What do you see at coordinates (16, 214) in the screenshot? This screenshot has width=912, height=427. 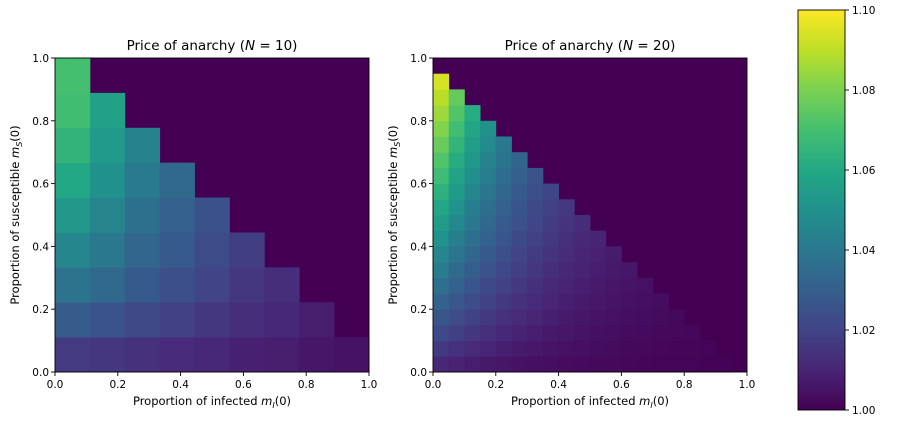 I see `y-axis-label: Proportion of susceptible mS(0)` at bounding box center [16, 214].